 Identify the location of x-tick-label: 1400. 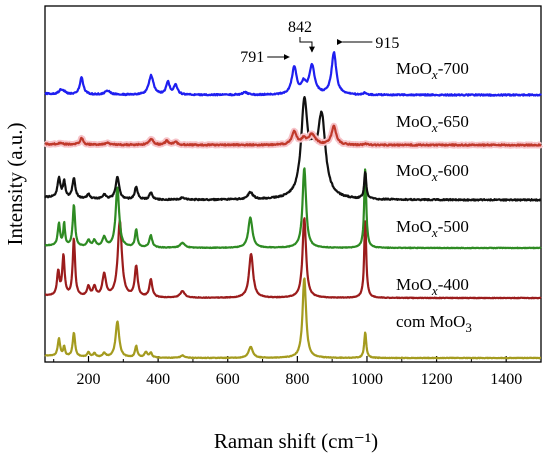
(506, 379).